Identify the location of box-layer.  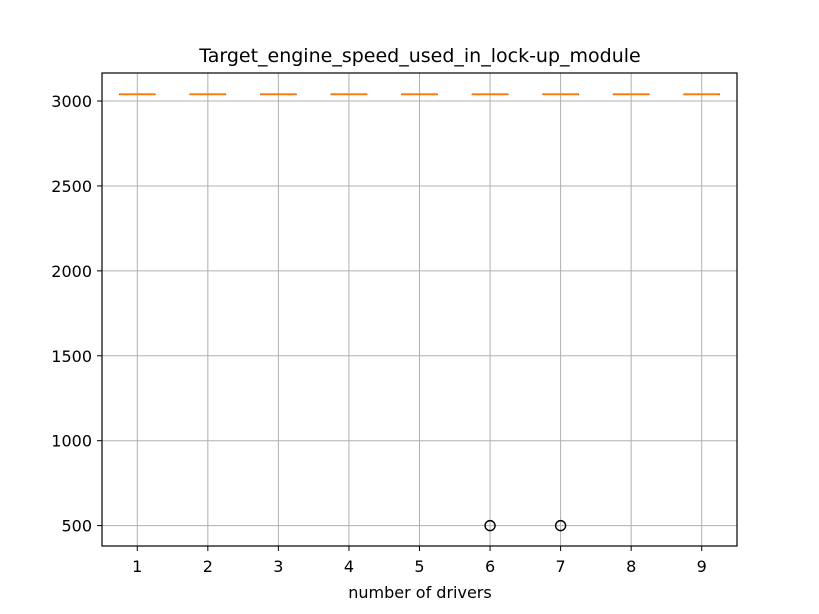
(419, 94).